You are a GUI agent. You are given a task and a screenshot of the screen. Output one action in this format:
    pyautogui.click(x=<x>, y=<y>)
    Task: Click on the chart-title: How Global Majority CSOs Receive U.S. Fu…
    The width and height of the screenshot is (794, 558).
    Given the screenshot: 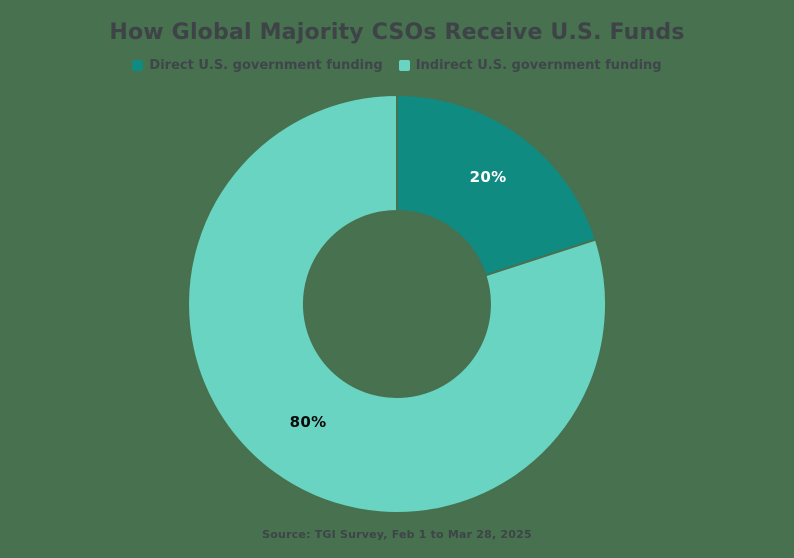 What is the action you would take?
    pyautogui.click(x=397, y=32)
    